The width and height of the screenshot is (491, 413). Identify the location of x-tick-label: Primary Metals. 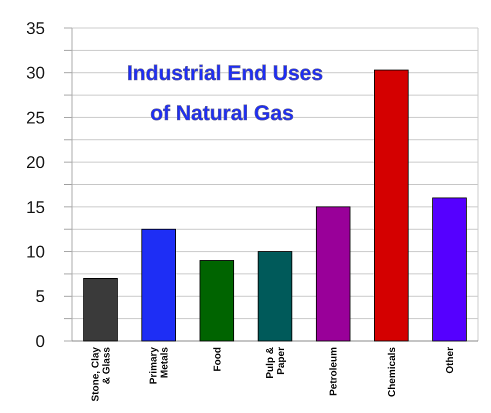
(159, 365).